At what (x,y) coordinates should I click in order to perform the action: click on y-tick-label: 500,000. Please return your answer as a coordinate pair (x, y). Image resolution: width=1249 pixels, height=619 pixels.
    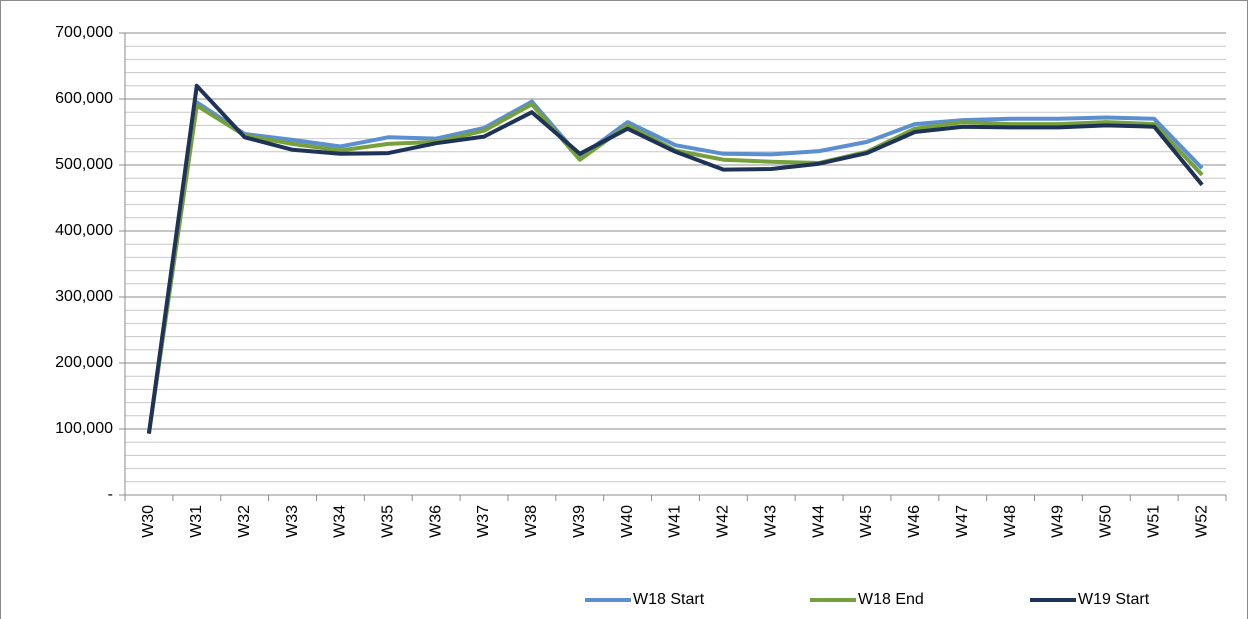
    Looking at the image, I should click on (84, 164).